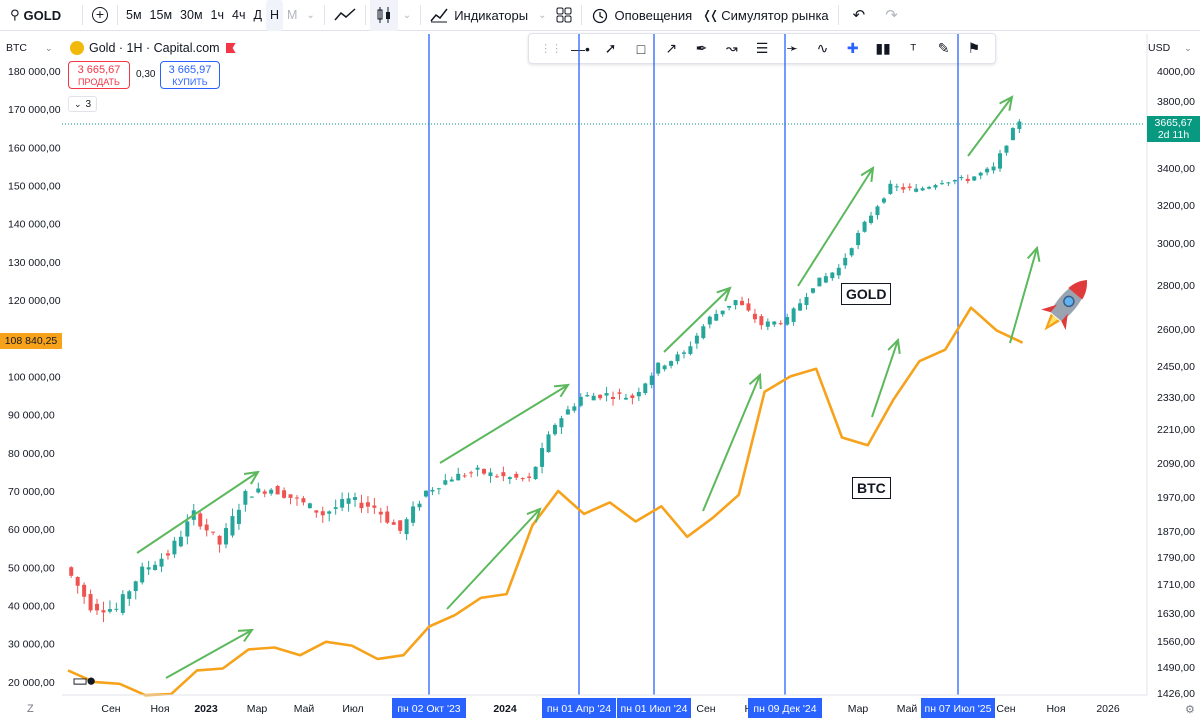 The width and height of the screenshot is (1200, 718). I want to click on drag-handle-icon: ⋮⋮, so click(551, 49).